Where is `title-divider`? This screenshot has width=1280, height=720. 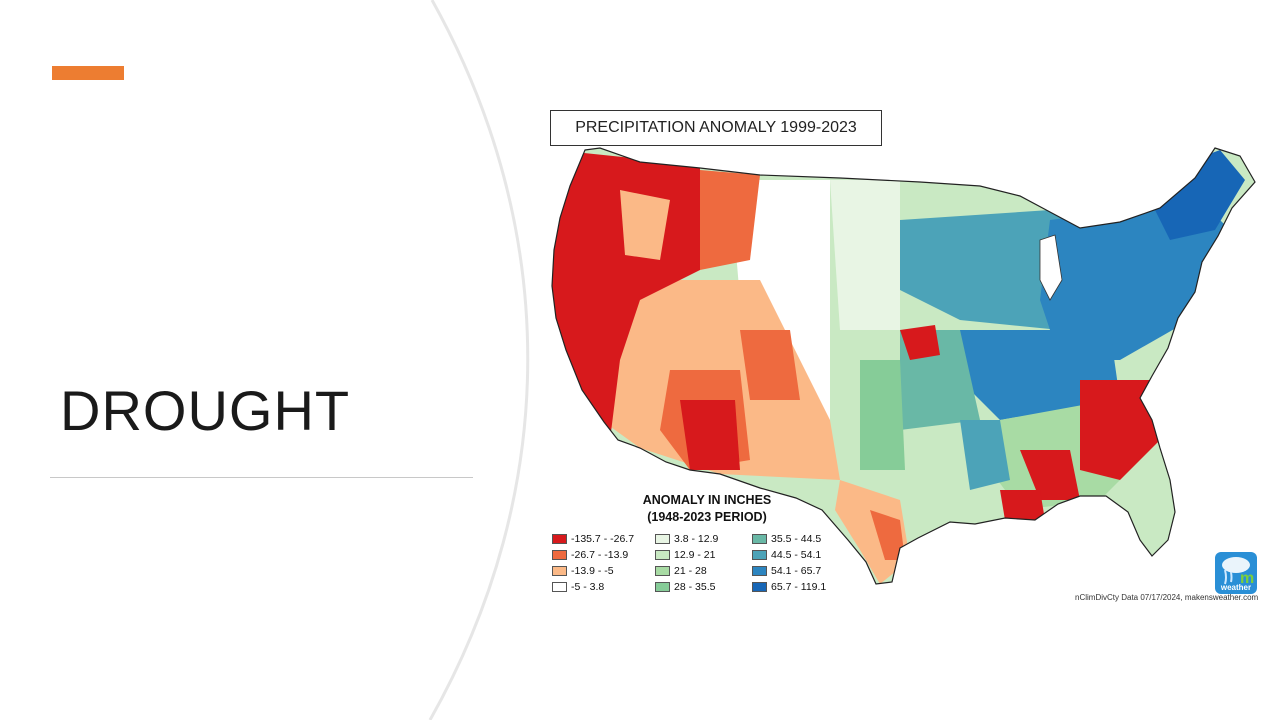
title-divider is located at coordinates (261, 477).